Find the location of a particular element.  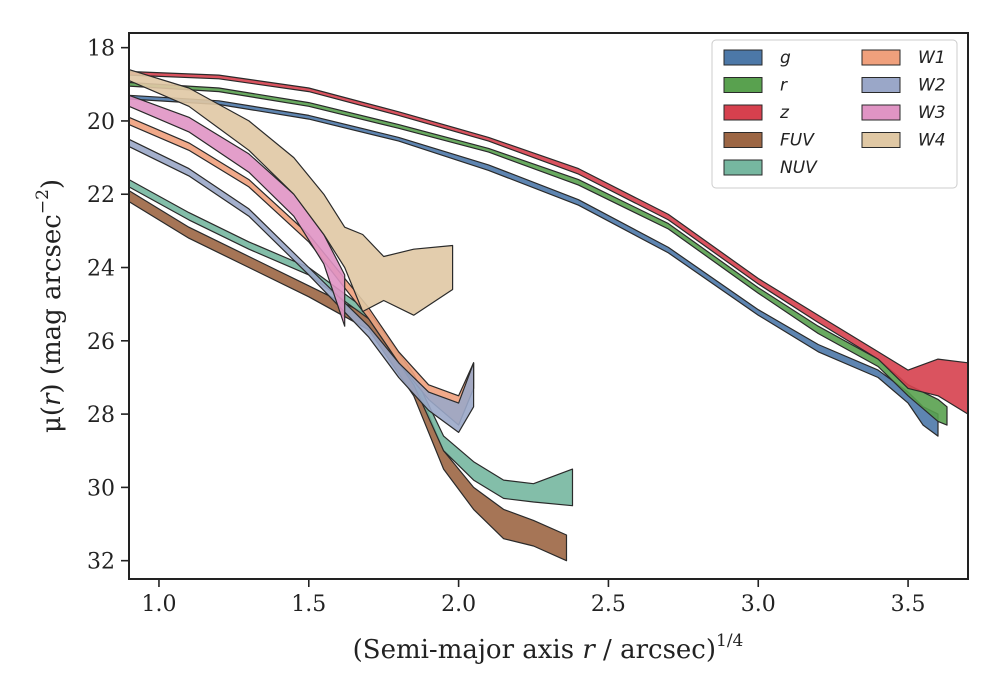

legend-swatch-r is located at coordinates (743, 85).